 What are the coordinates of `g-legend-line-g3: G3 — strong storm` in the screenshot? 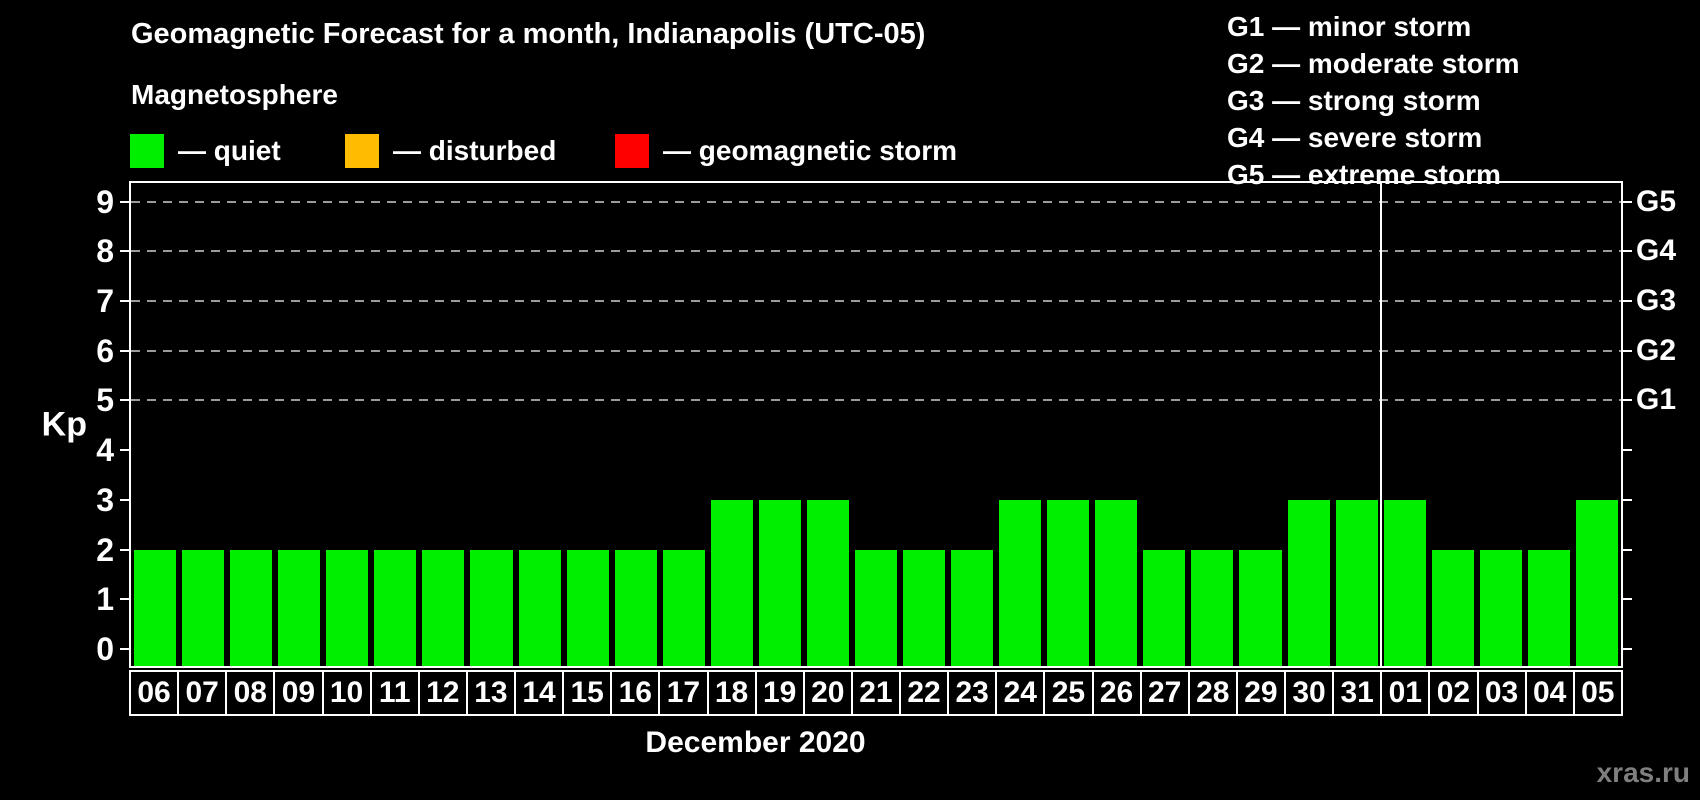 It's located at (1354, 100).